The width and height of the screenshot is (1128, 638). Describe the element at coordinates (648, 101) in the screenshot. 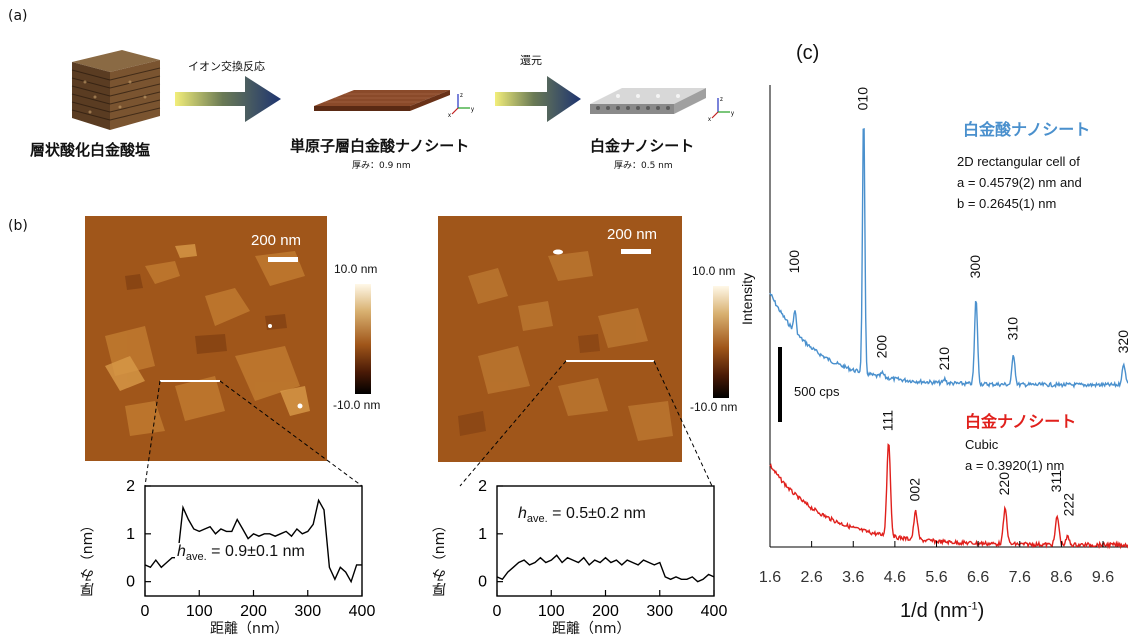

I see `platinum-nanosheet-image` at that location.